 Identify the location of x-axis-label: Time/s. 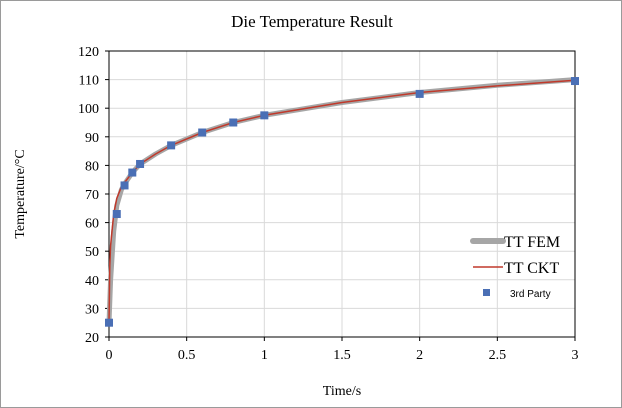
(342, 391).